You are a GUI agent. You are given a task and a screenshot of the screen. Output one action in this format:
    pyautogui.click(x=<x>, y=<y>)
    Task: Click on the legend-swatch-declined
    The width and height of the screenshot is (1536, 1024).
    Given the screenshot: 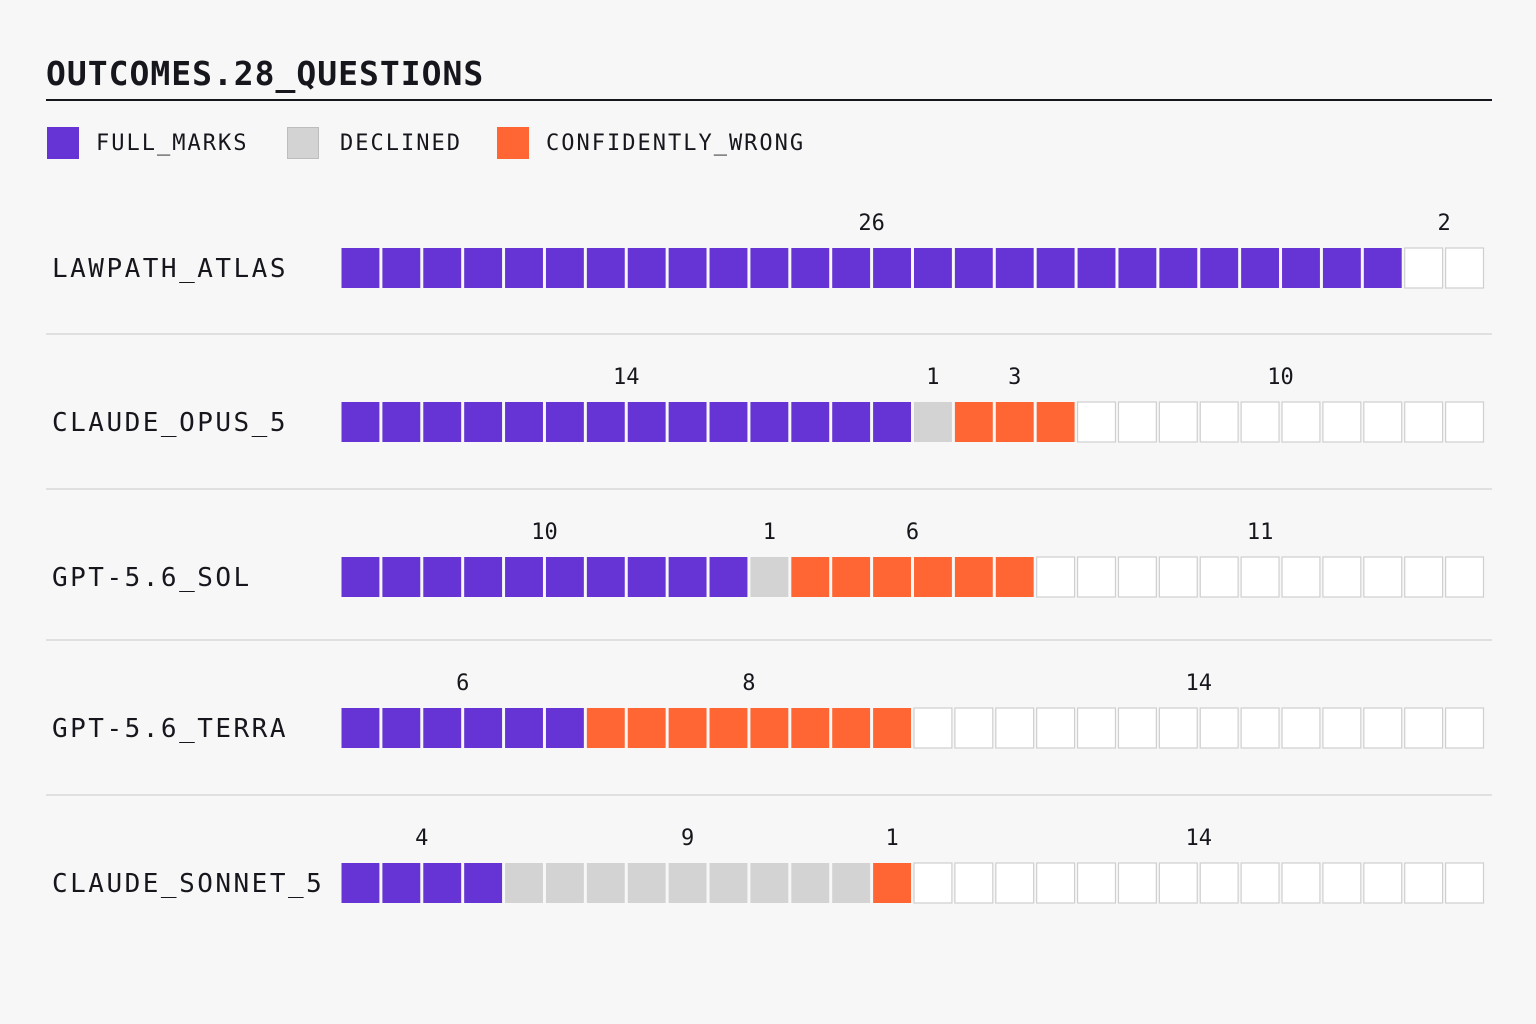 What is the action you would take?
    pyautogui.click(x=303, y=143)
    